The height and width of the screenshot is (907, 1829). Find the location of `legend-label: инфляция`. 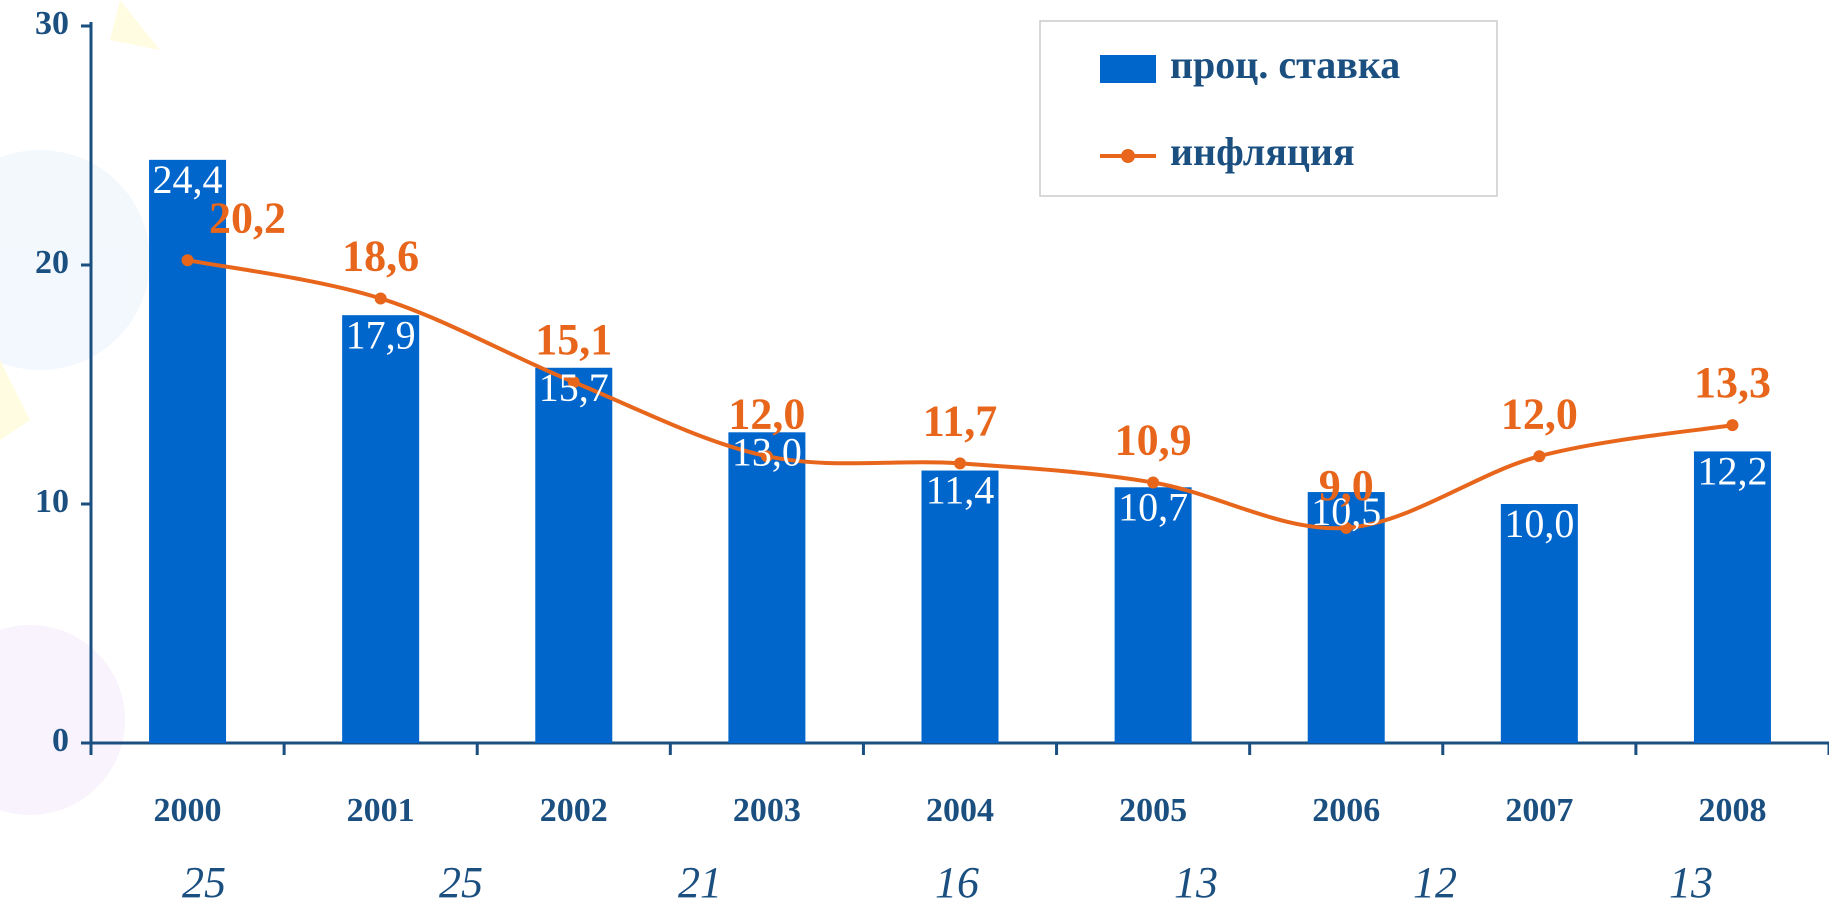

legend-label: инфляция is located at coordinates (1262, 151).